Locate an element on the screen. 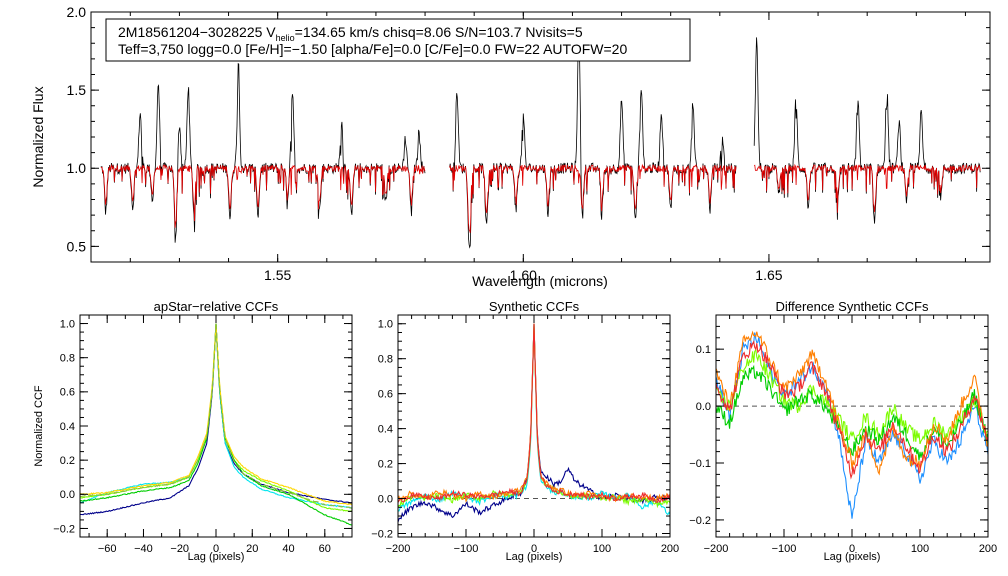 Image resolution: width=1008 pixels, height=576 pixels. x-tick-label: 1.60 is located at coordinates (523, 275).